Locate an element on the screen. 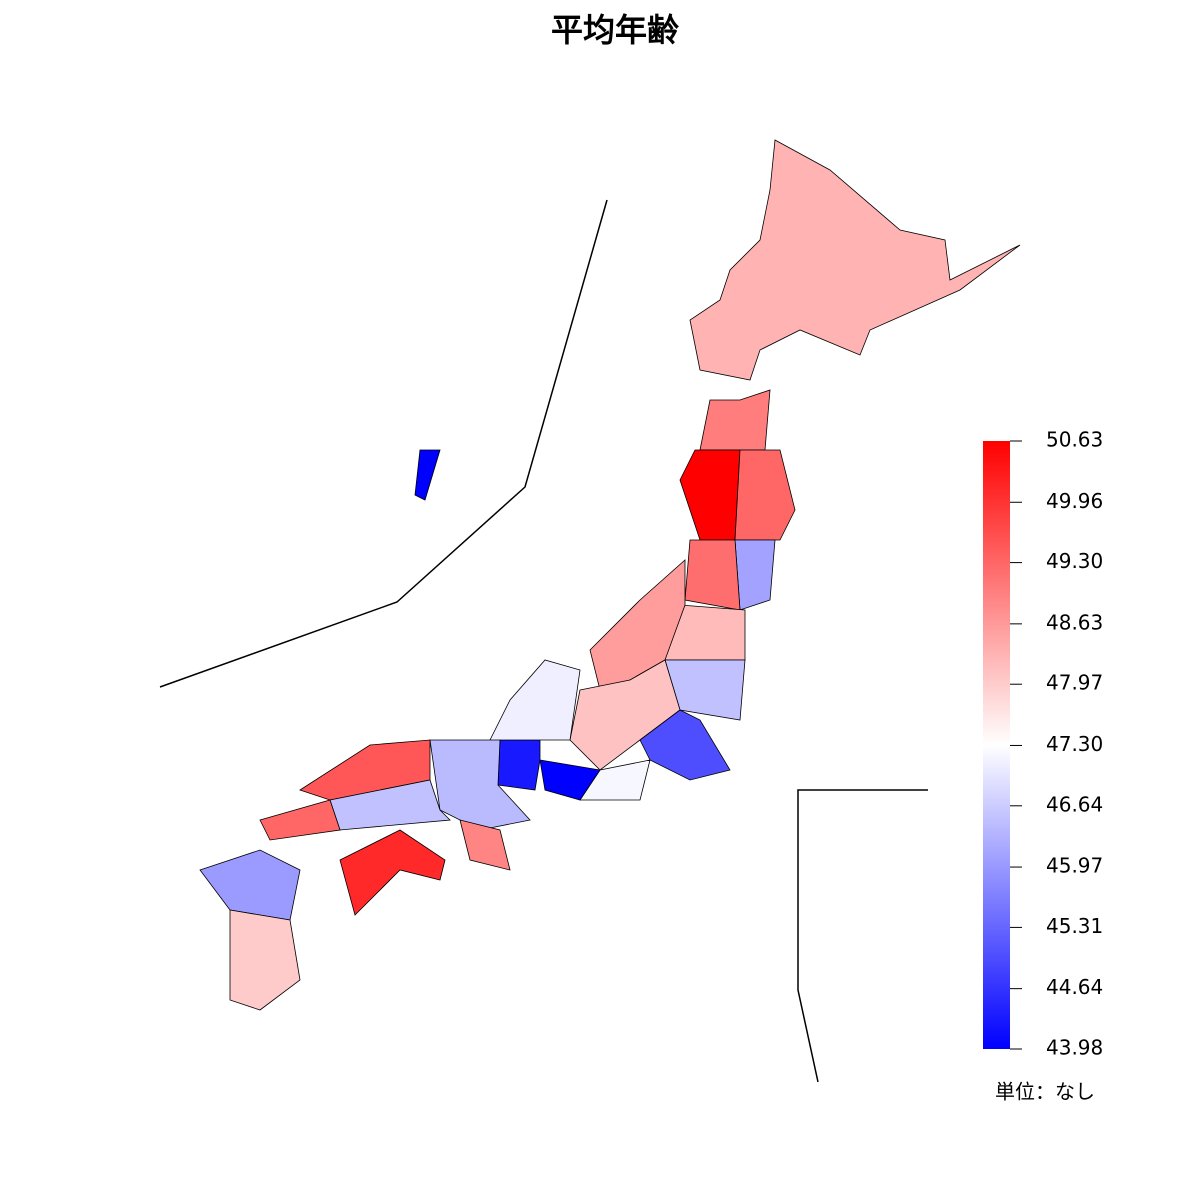 Image resolution: width=1200 pixels, height=1204 pixels. map-title: 平均年齢 is located at coordinates (615, 30).